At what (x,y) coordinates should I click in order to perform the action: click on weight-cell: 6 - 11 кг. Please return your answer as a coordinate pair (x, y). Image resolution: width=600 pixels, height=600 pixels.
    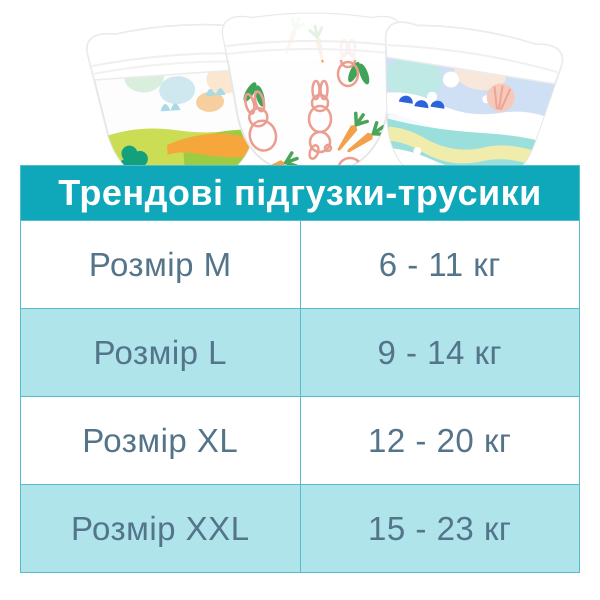
    Looking at the image, I should click on (439, 264).